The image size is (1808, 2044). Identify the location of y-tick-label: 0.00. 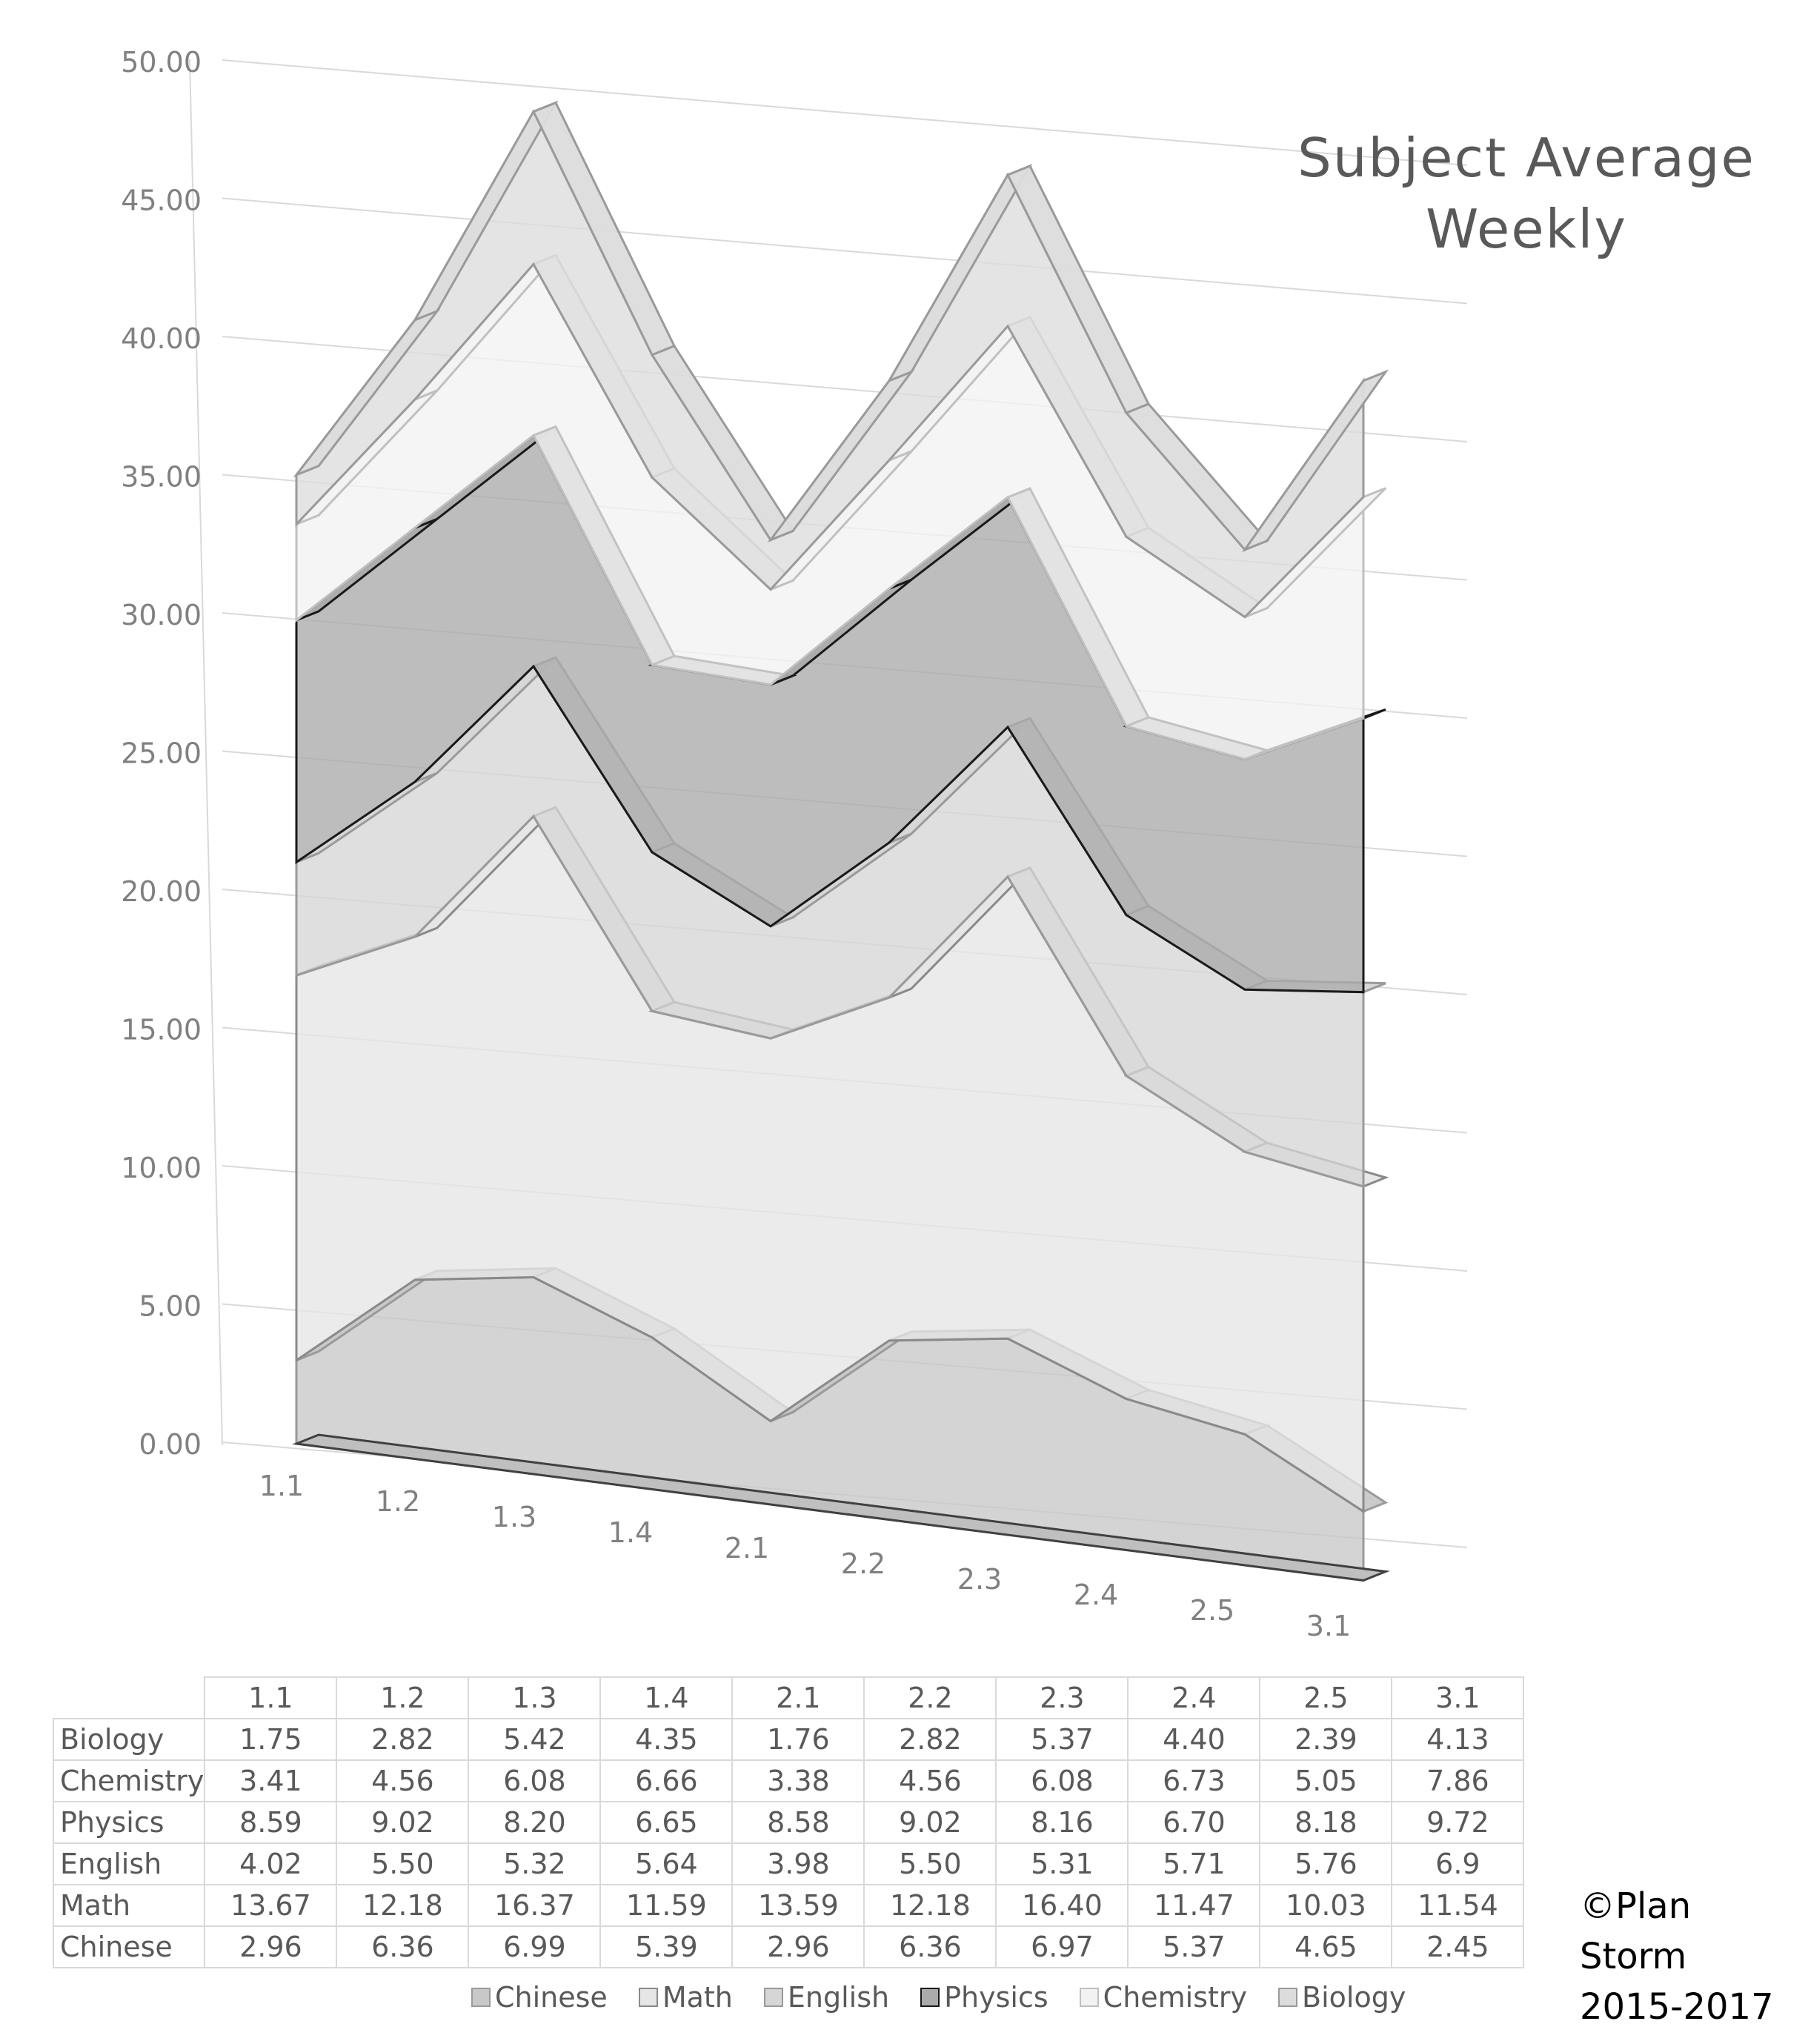
(170, 1444).